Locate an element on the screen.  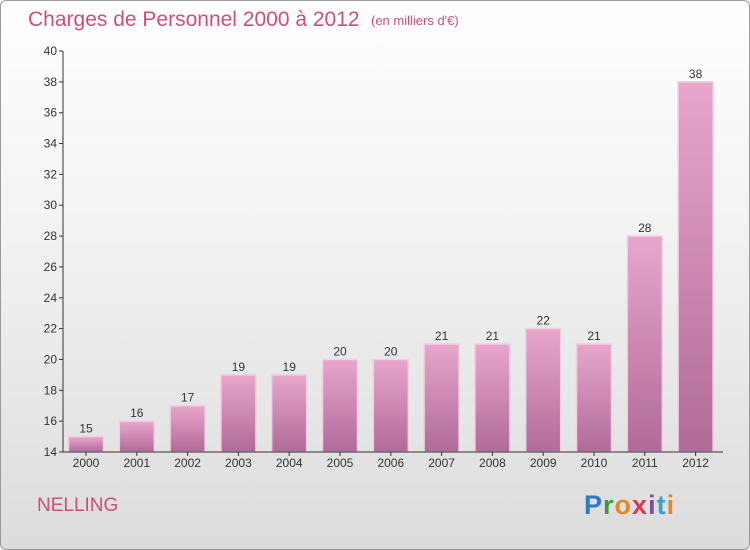
bar-2010 is located at coordinates (594, 398).